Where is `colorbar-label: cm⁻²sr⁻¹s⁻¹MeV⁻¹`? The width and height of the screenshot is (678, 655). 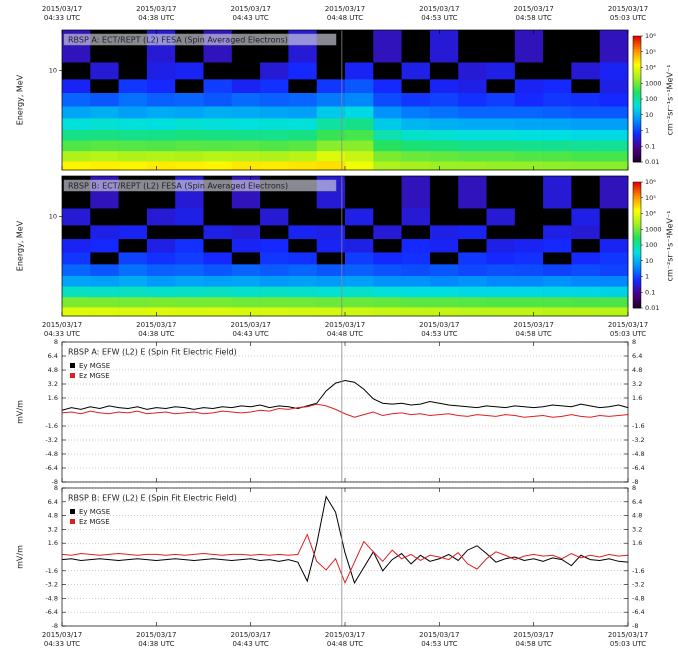 colorbar-label: cm⁻²sr⁻¹s⁻¹MeV⁻¹ is located at coordinates (670, 100).